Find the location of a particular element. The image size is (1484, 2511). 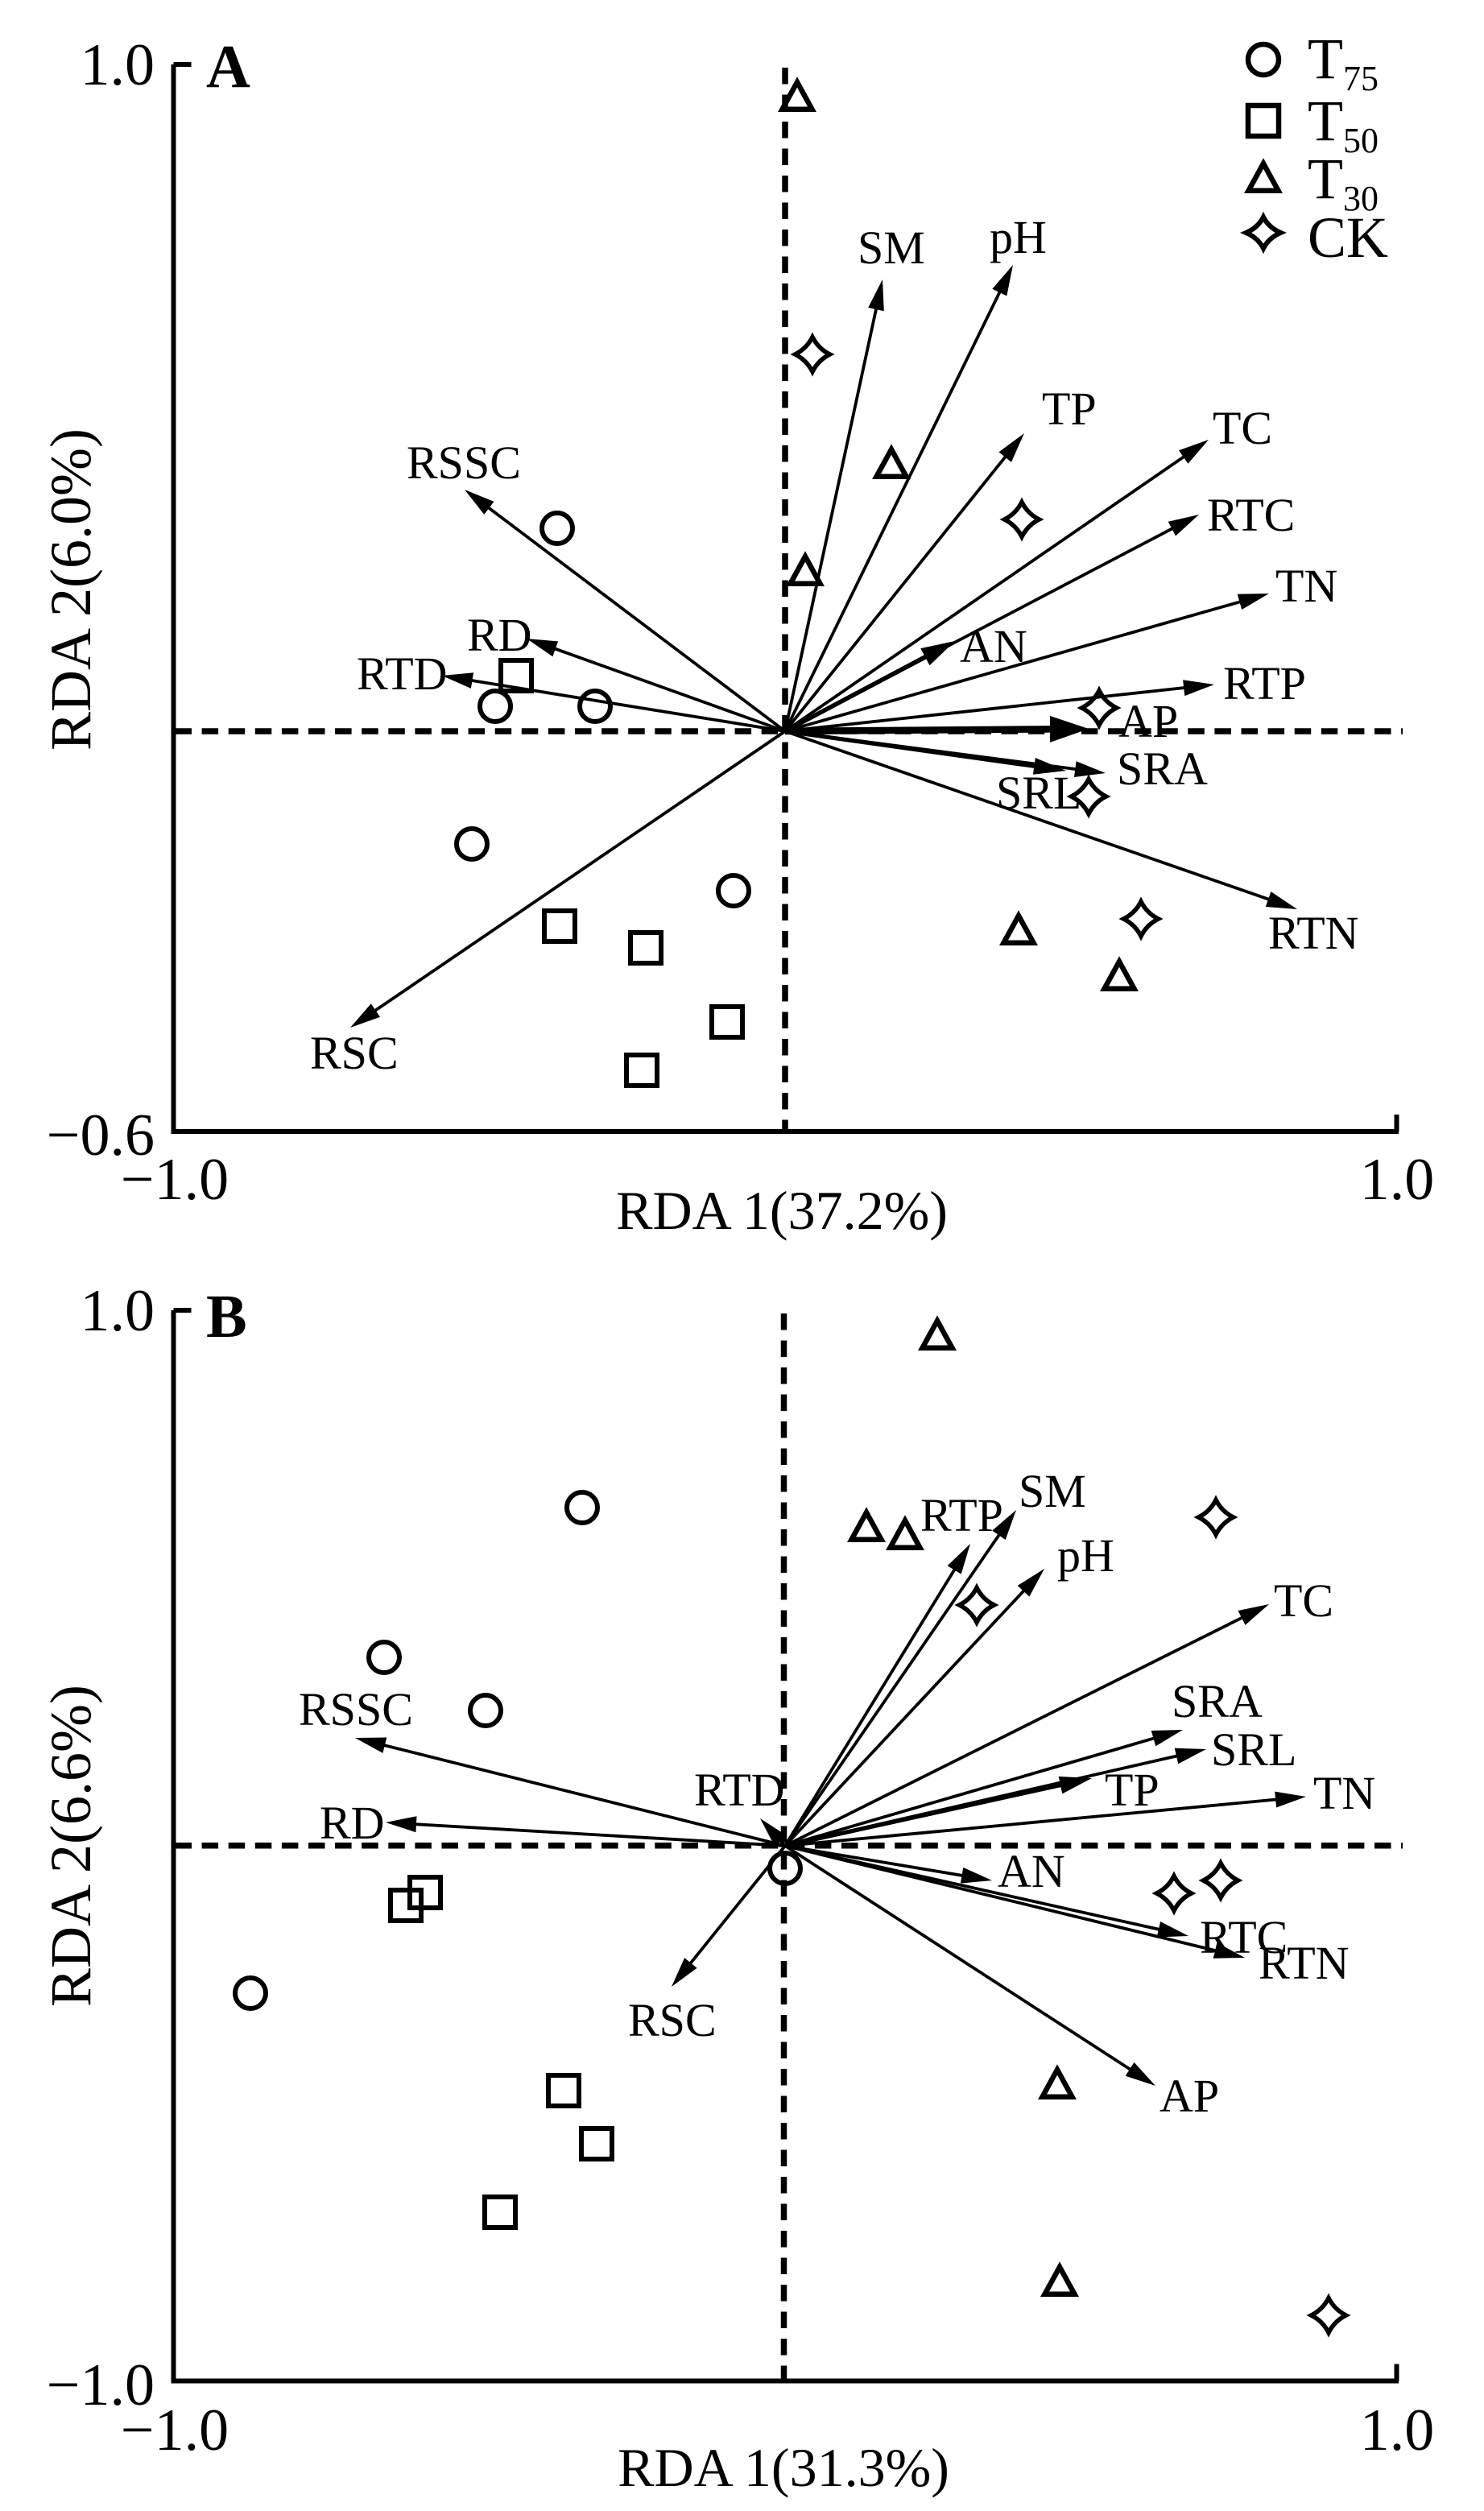

svg-text: B is located at coordinates (226, 1317).